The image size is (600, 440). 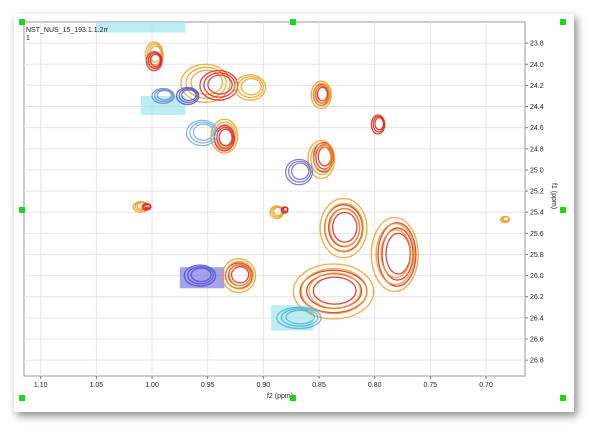 What do you see at coordinates (280, 396) in the screenshot?
I see `x-axis-title: f2 (ppm)` at bounding box center [280, 396].